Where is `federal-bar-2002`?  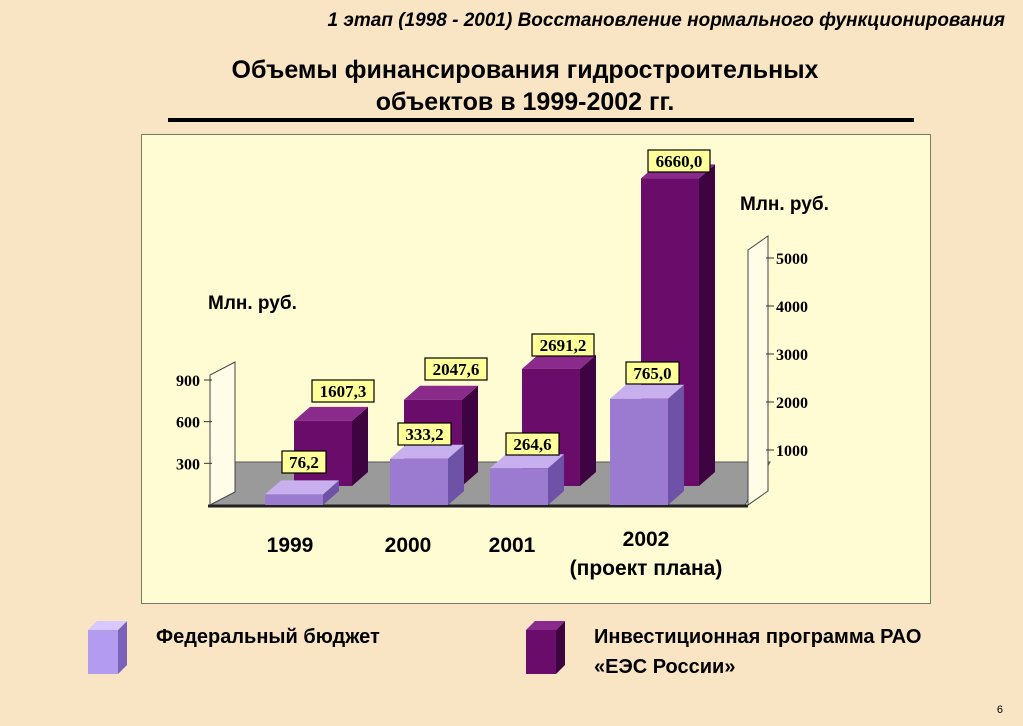
federal-bar-2002 is located at coordinates (647, 444).